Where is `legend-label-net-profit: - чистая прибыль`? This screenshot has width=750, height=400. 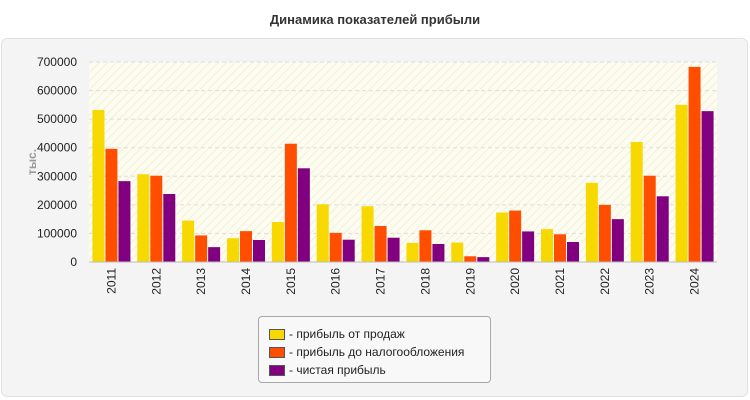 legend-label-net-profit: - чистая прибыль is located at coordinates (337, 370).